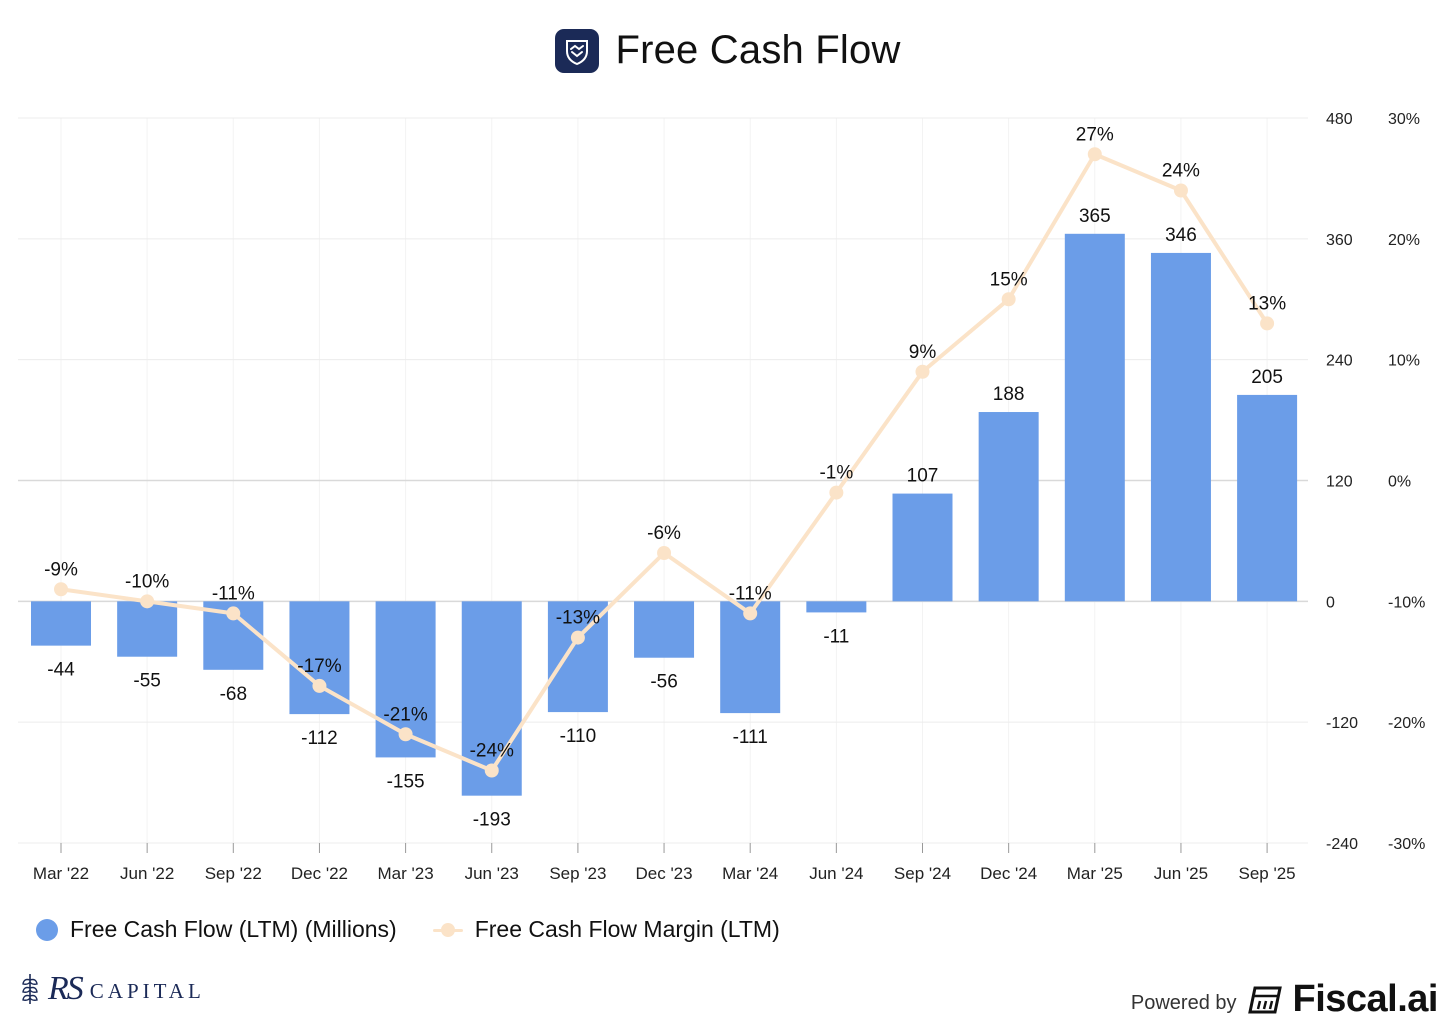 Image resolution: width=1456 pixels, height=1032 pixels. Describe the element at coordinates (1181, 171) in the screenshot. I see `margin-data-label: 24%` at that location.